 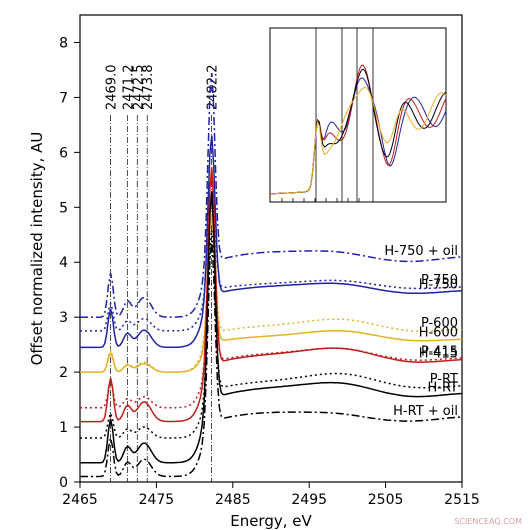 I want to click on y-axis-title: Offset normalized intensity, AU, so click(x=37, y=249).